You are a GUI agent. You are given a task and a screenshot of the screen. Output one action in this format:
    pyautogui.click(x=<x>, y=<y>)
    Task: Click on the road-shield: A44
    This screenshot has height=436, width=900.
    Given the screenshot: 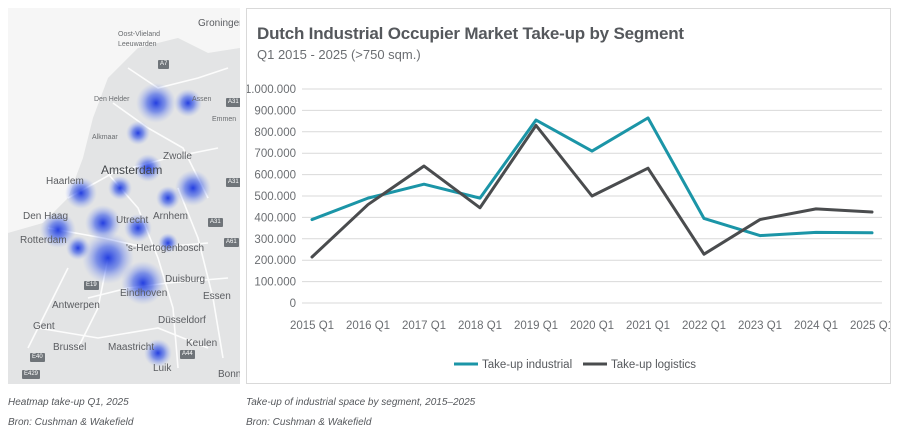 What is the action you would take?
    pyautogui.click(x=187, y=354)
    